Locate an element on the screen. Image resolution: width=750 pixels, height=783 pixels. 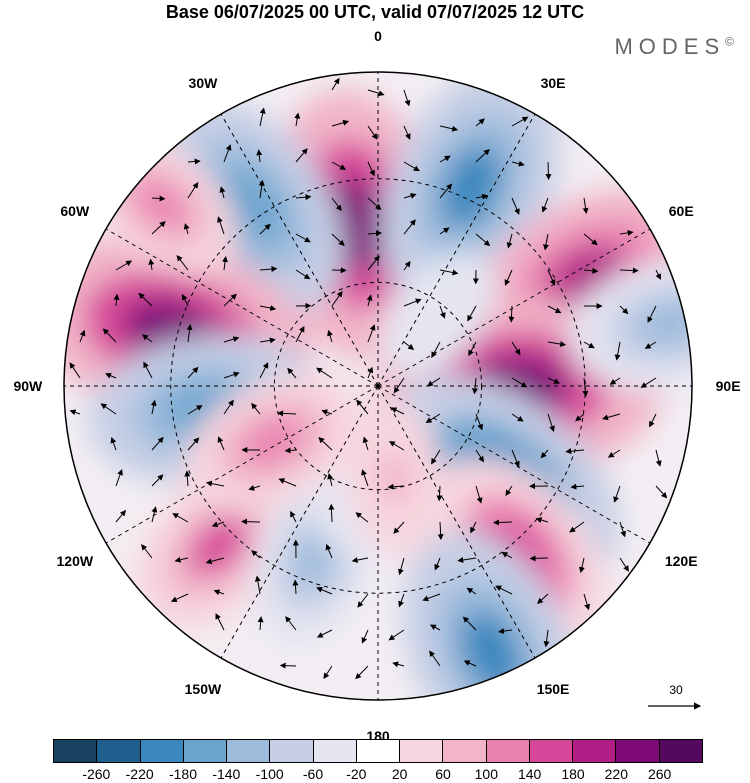
colorbar-tick-label: 100 is located at coordinates (486, 774).